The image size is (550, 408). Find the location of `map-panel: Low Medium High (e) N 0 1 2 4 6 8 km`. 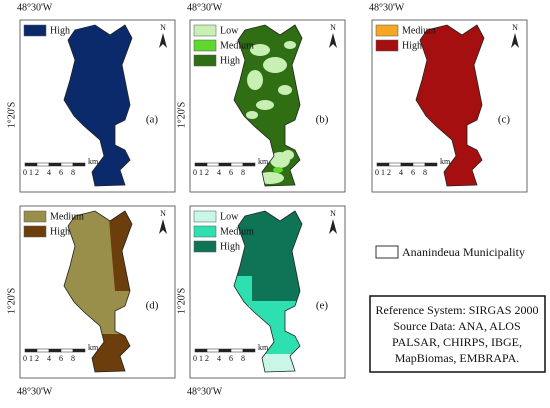

map-panel: Low Medium High (e) N 0 1 2 4 6 8 km is located at coordinates (267, 292).